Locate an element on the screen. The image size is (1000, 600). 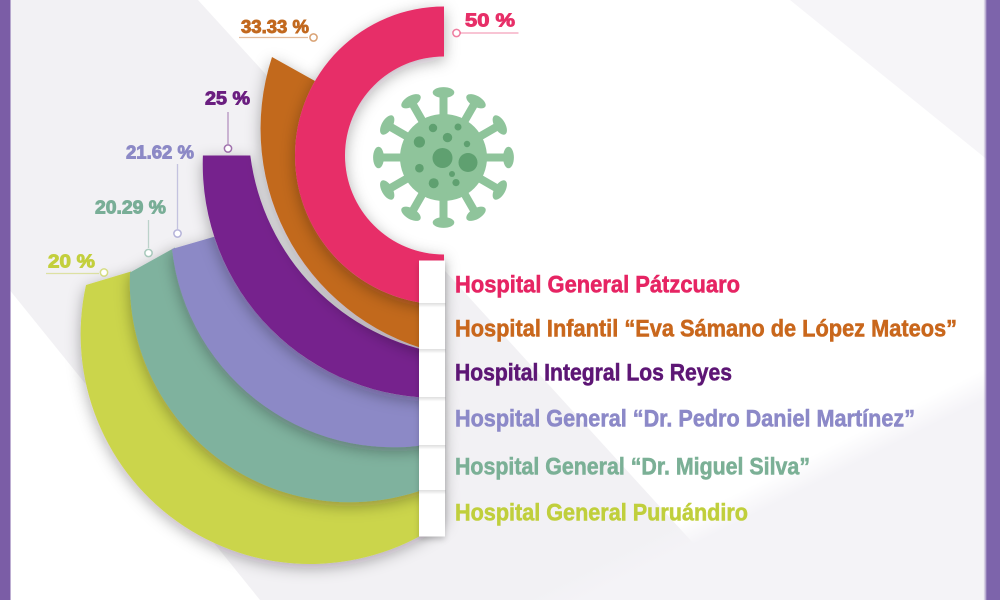
svg-text: 21.62 % is located at coordinates (160, 153).